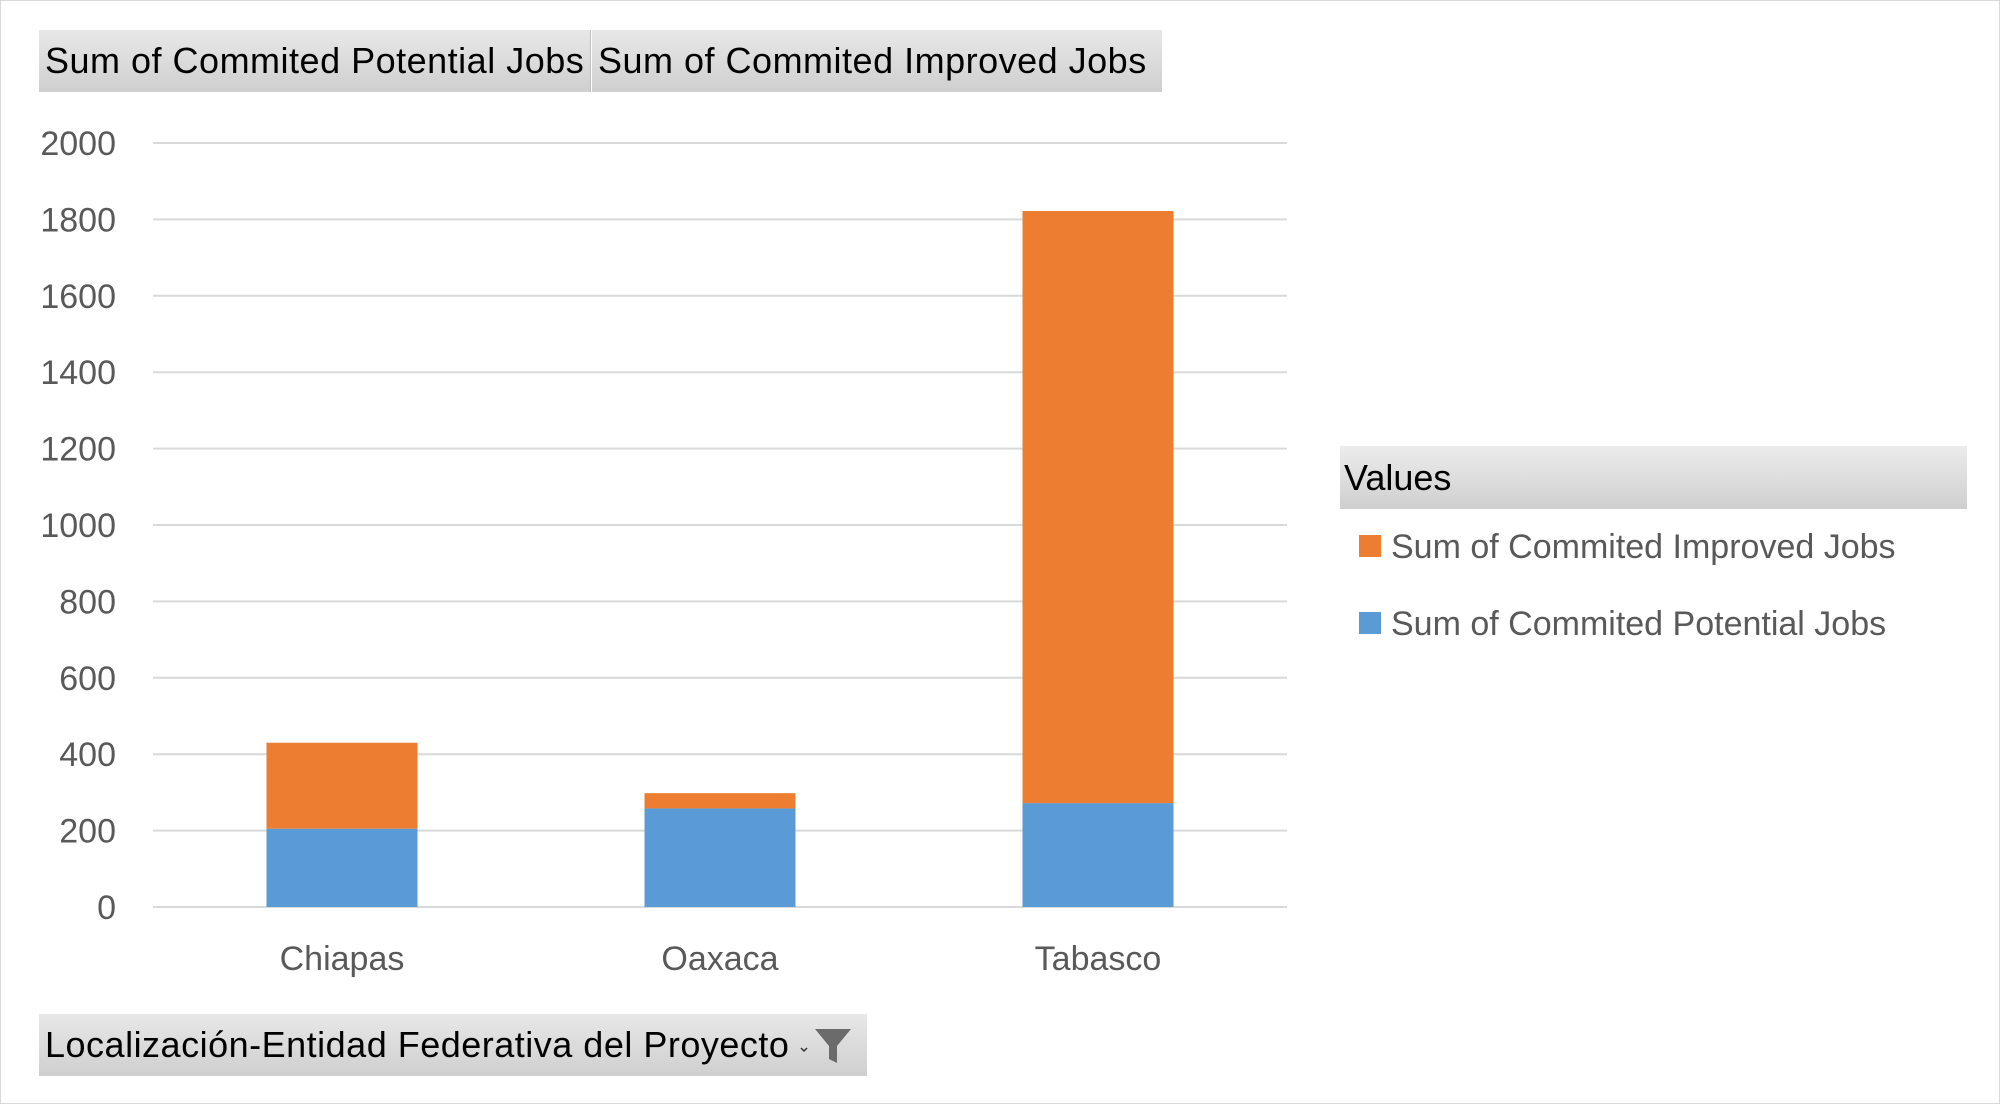 The height and width of the screenshot is (1104, 2000). What do you see at coordinates (1370, 546) in the screenshot?
I see `legend-swatch-improved` at bounding box center [1370, 546].